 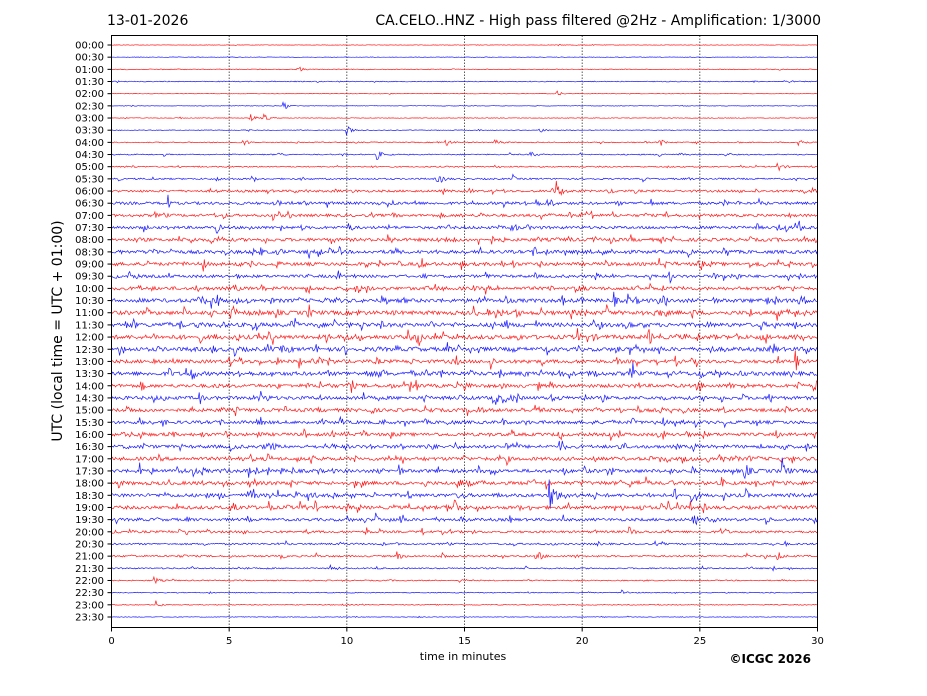 I want to click on y-tick-label: 21:30, so click(x=89, y=569).